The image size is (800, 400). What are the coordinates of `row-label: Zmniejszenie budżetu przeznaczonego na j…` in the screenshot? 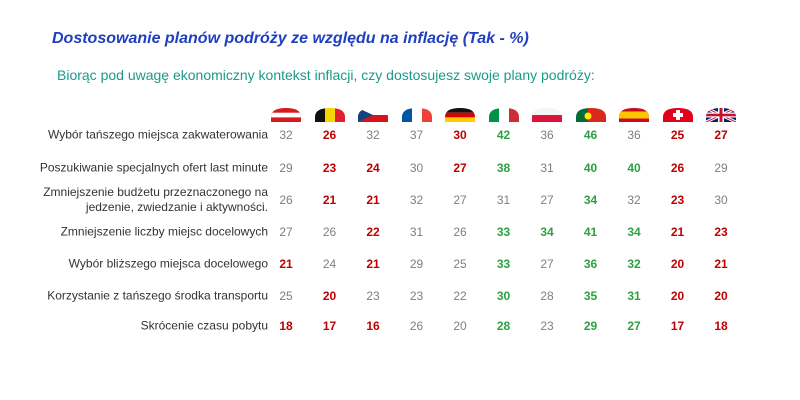 It's located at (155, 199).